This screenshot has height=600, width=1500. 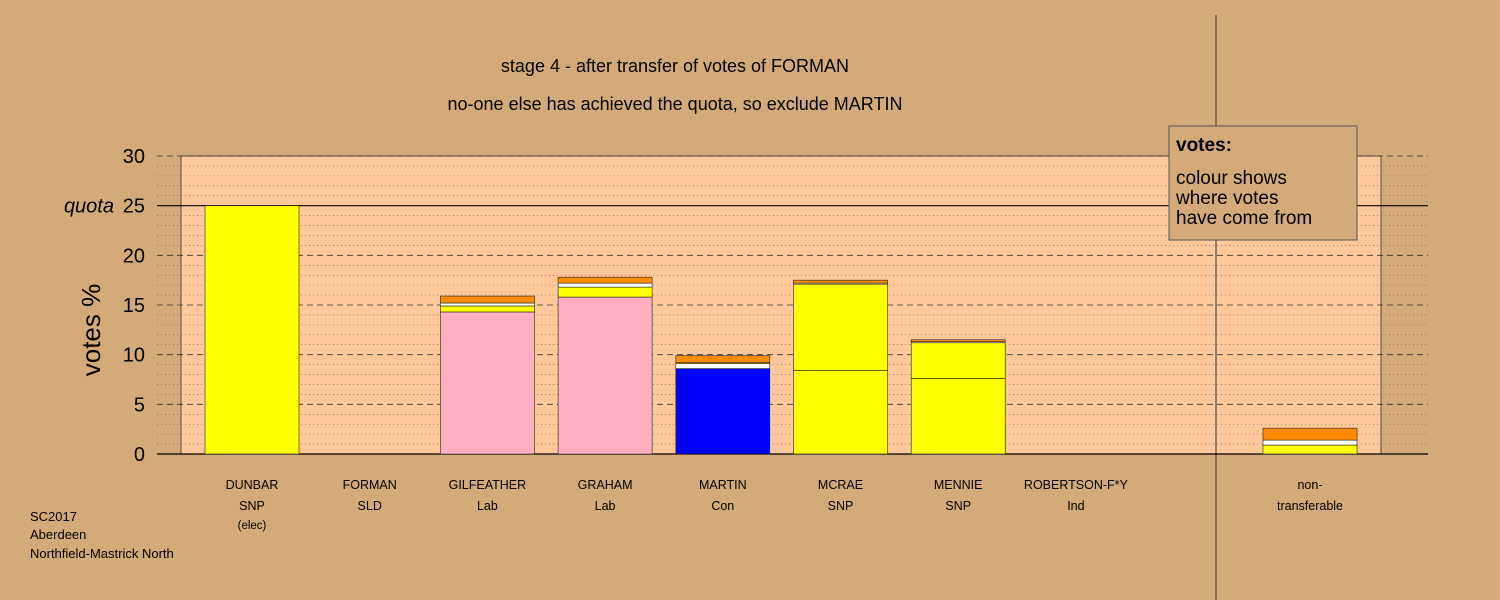 What do you see at coordinates (53, 516) in the screenshot?
I see `footer-election: SC2017` at bounding box center [53, 516].